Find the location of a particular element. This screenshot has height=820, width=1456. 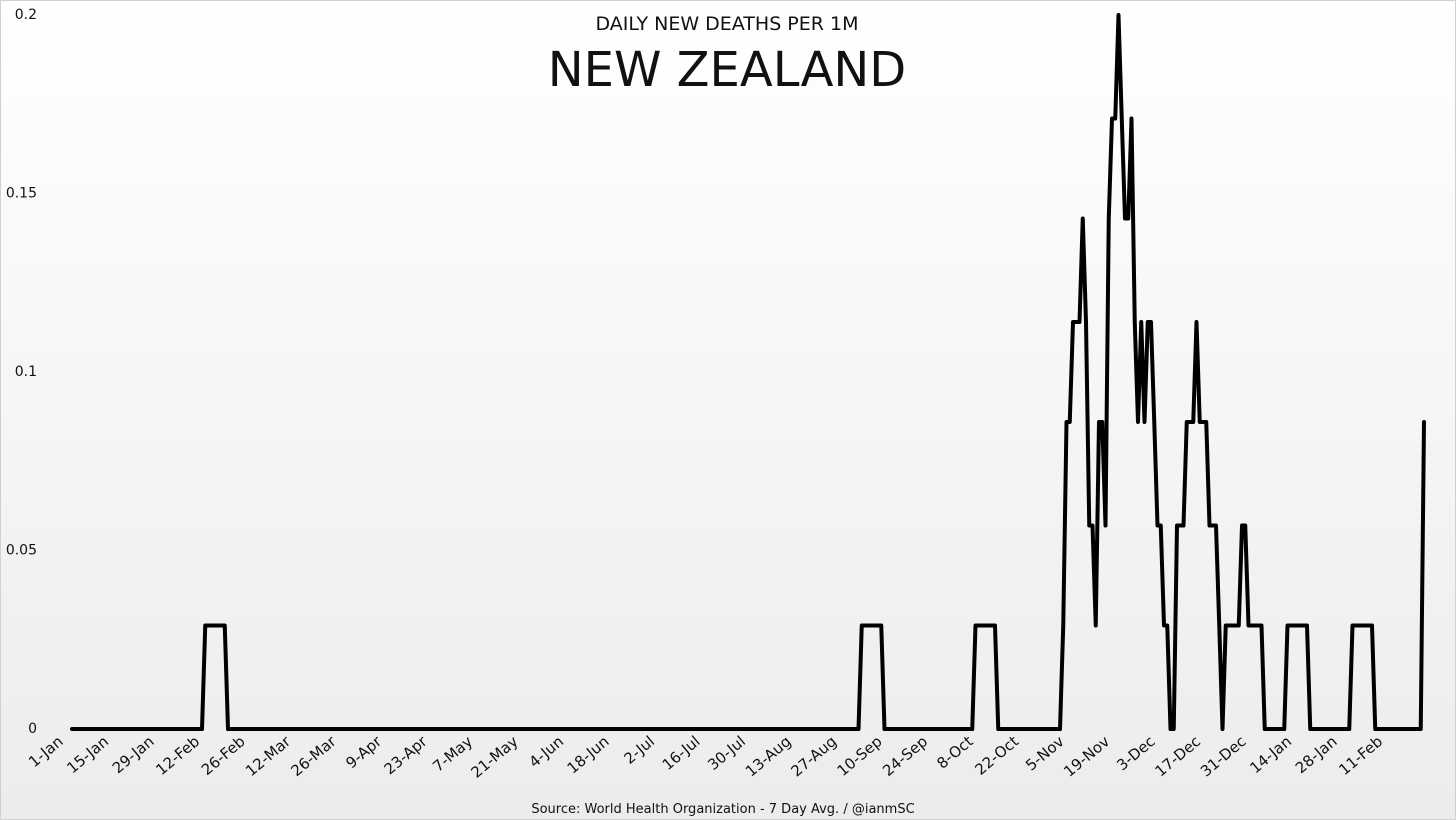

chart-title: NEW ZEALAND is located at coordinates (727, 70).